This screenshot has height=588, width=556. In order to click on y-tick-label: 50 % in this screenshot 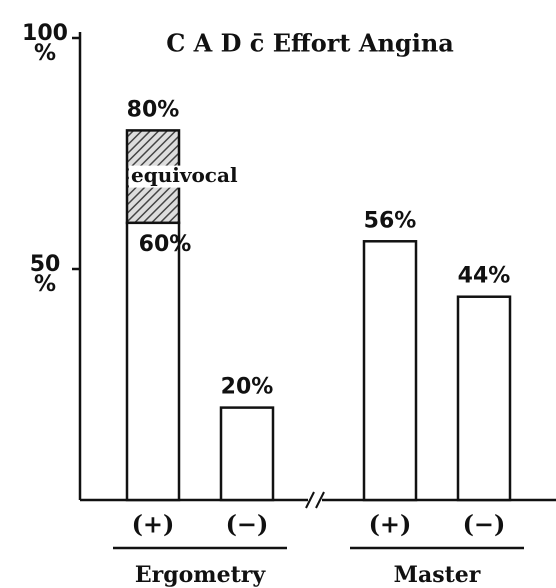, I will do `click(45, 274)`.